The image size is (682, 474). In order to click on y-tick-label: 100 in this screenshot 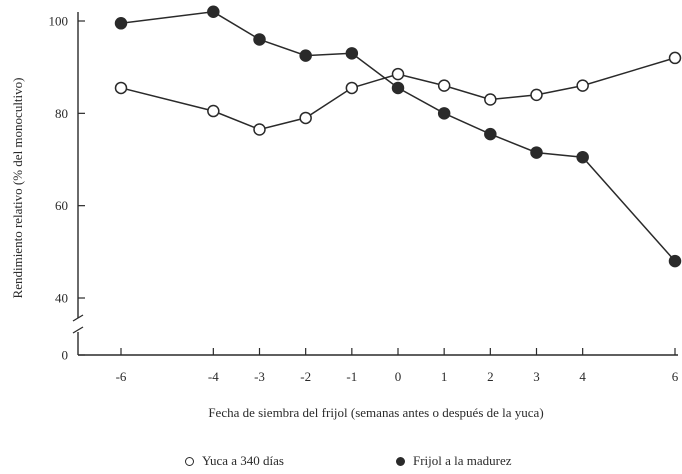, I will do `click(59, 21)`.